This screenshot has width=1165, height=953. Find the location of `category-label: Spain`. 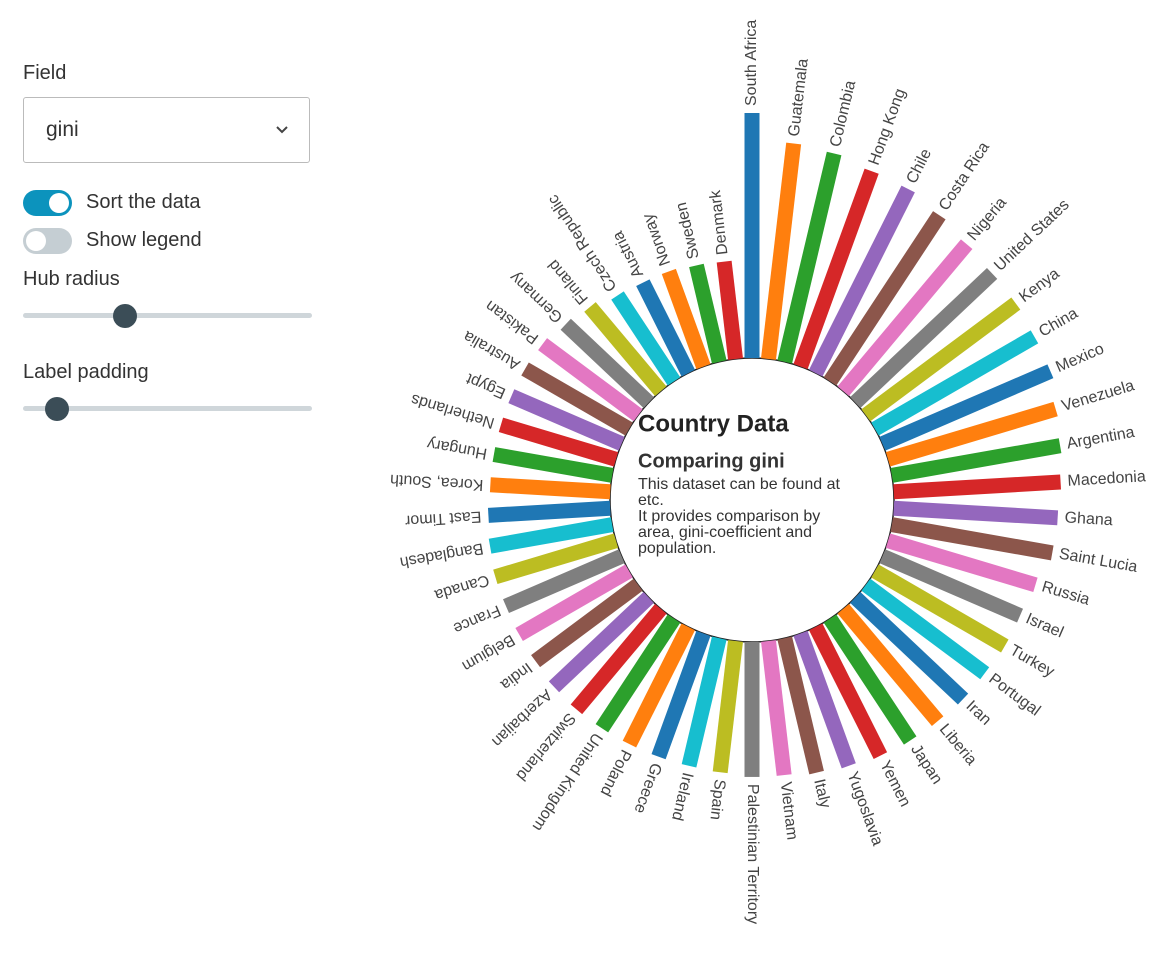

category-label: Spain is located at coordinates (717, 799).